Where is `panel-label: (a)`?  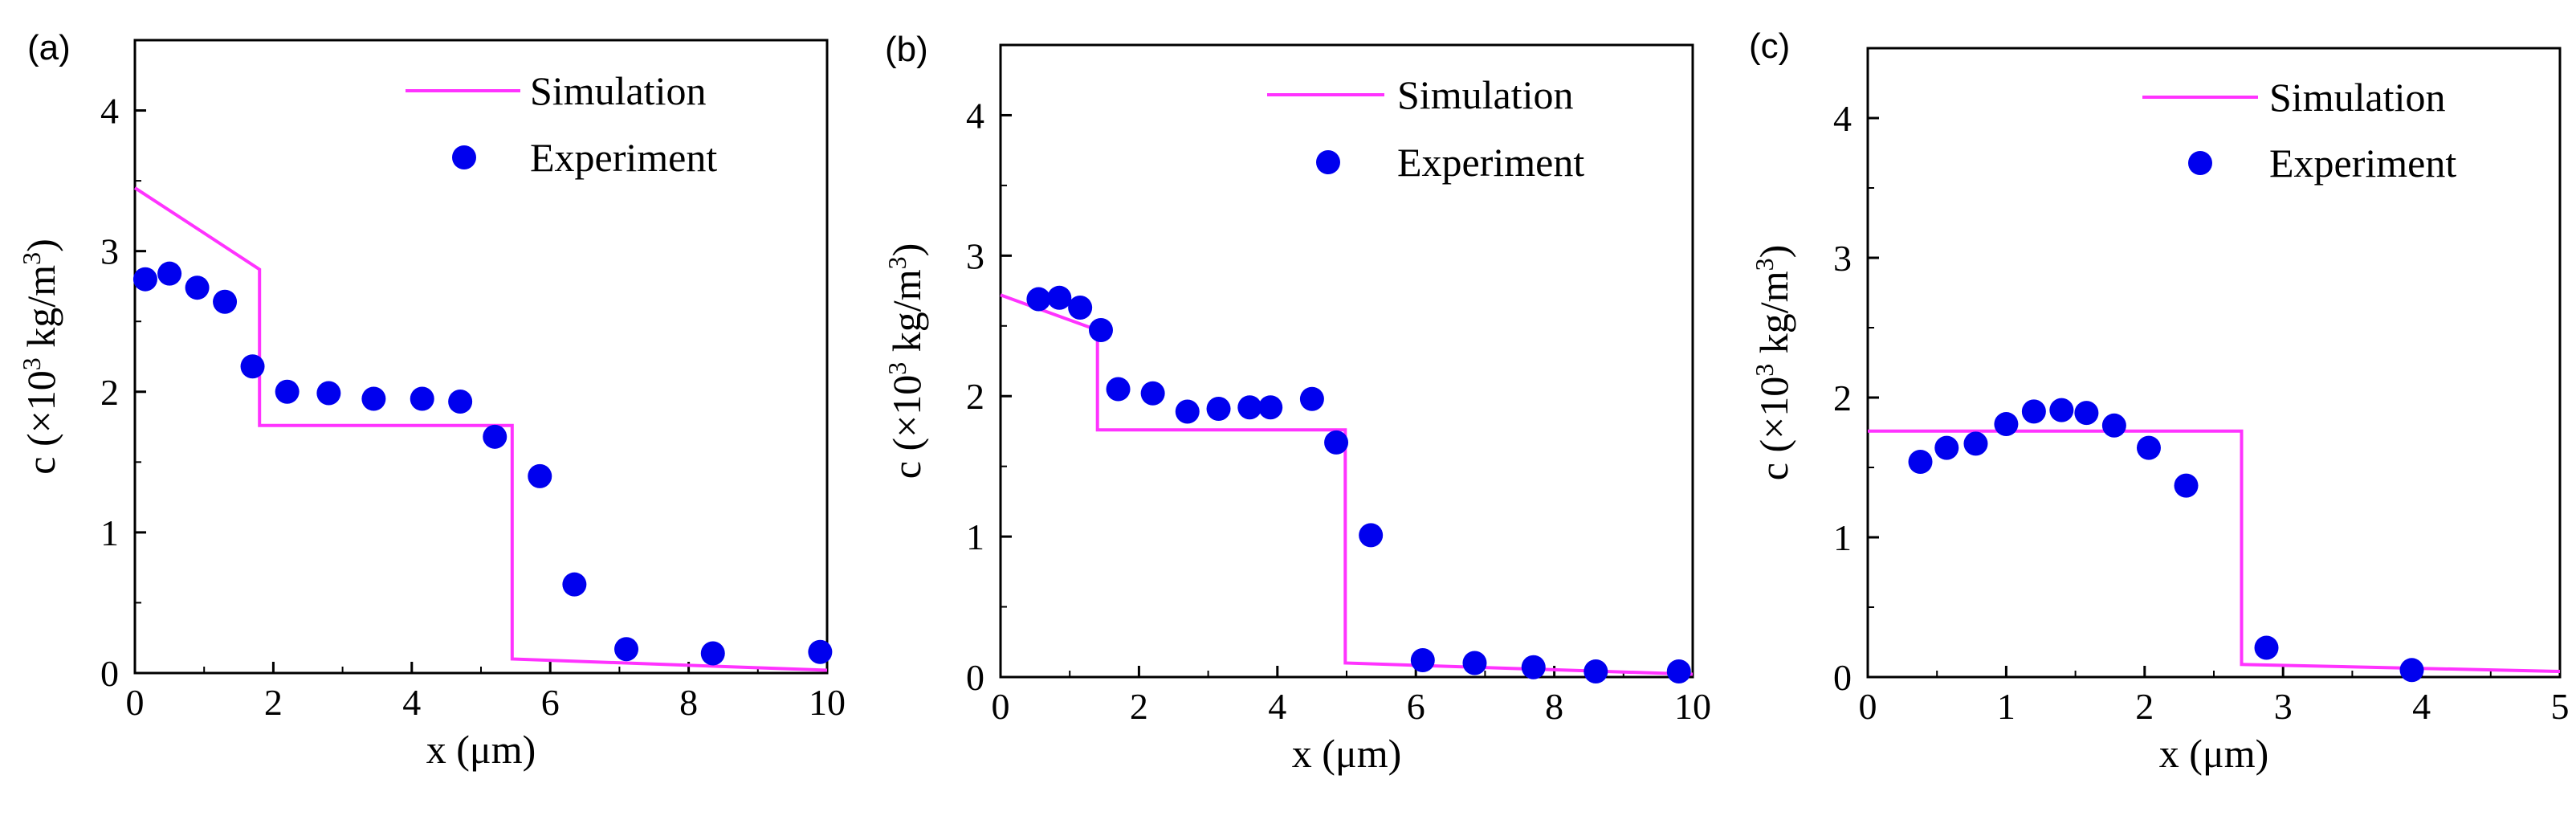
panel-label: (a) is located at coordinates (49, 47).